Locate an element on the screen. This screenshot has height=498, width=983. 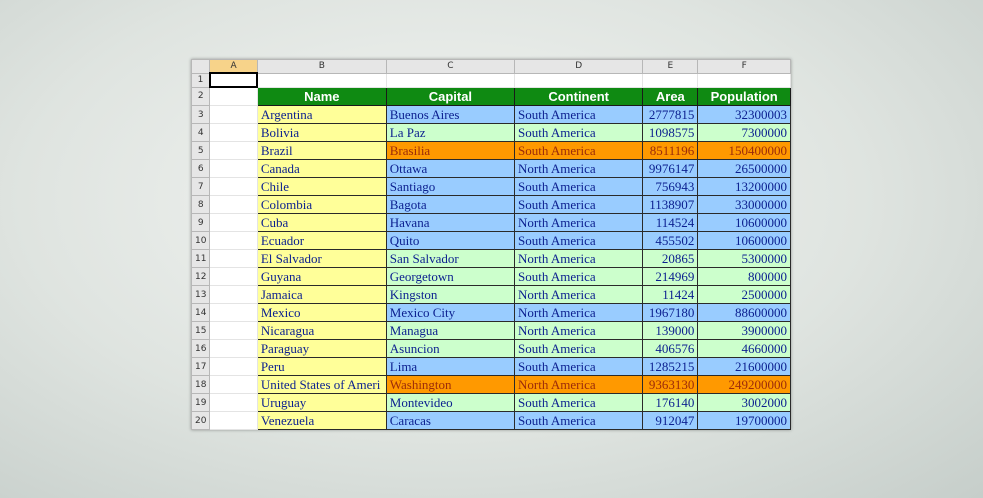
column-header-e: E is located at coordinates (670, 66).